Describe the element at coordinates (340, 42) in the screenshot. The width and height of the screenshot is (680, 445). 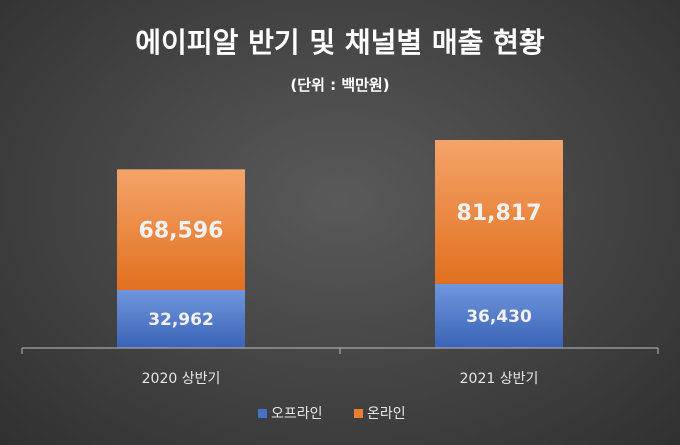
I see `chart-title: 에이피알 반기 및 채널별 매출 현황` at that location.